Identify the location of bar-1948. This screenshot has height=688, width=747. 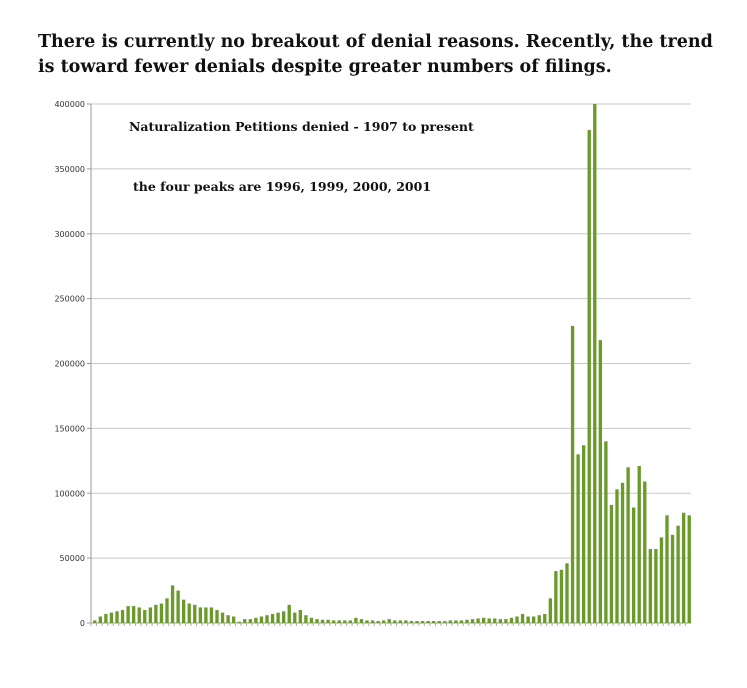
(322, 621).